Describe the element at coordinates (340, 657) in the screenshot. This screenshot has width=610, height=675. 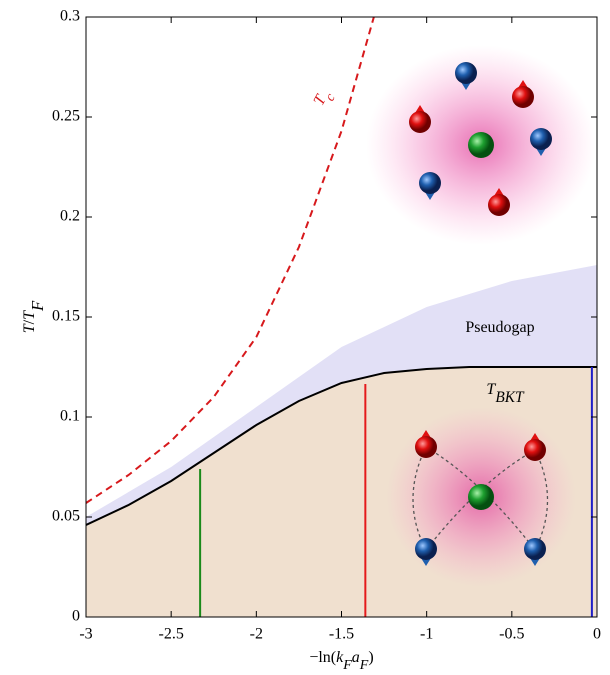
I see `text-part: k` at that location.